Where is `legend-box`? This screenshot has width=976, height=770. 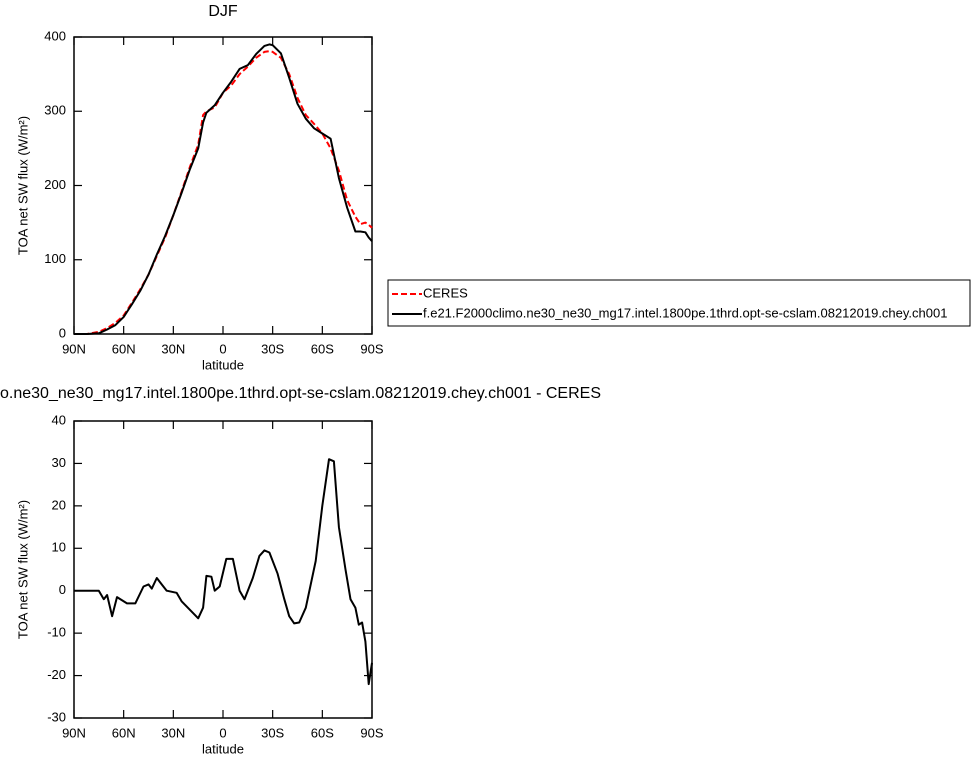 legend-box is located at coordinates (679, 303).